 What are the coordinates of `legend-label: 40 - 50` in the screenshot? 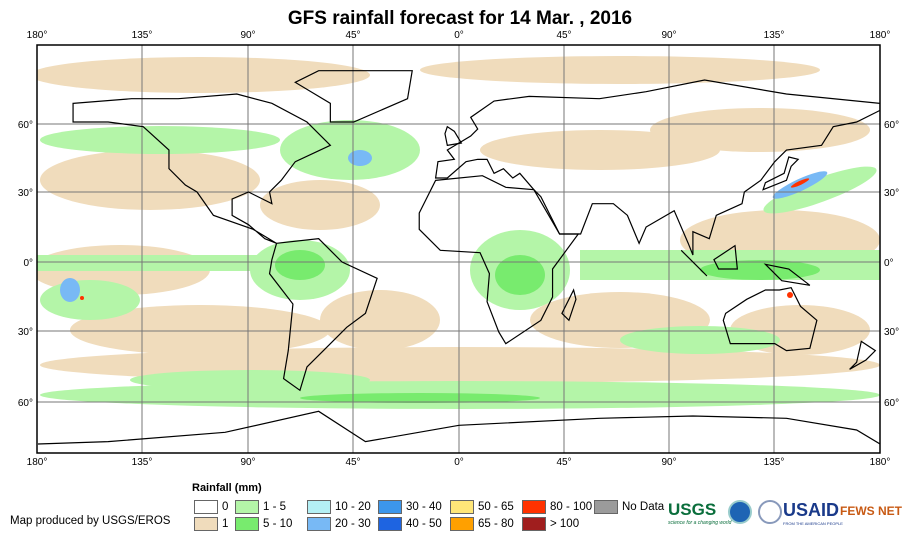 It's located at (424, 524).